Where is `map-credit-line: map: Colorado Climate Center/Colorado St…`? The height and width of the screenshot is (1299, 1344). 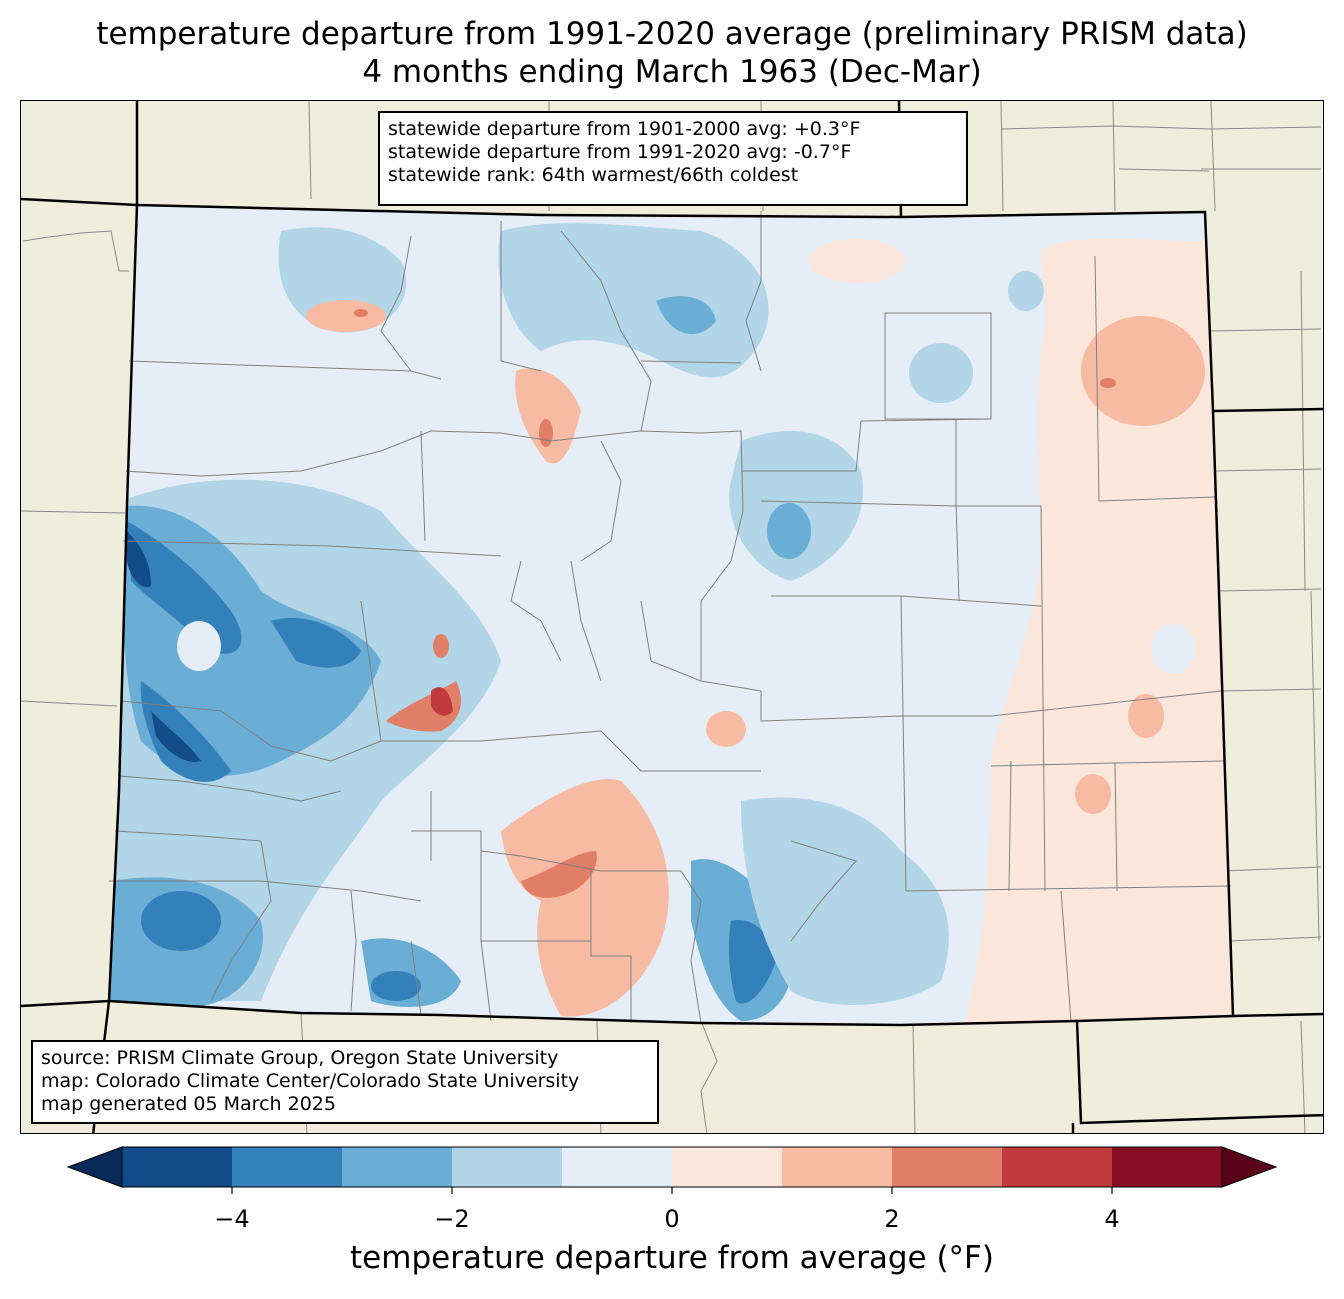 map-credit-line: map: Colorado Climate Center/Colorado St… is located at coordinates (310, 1081).